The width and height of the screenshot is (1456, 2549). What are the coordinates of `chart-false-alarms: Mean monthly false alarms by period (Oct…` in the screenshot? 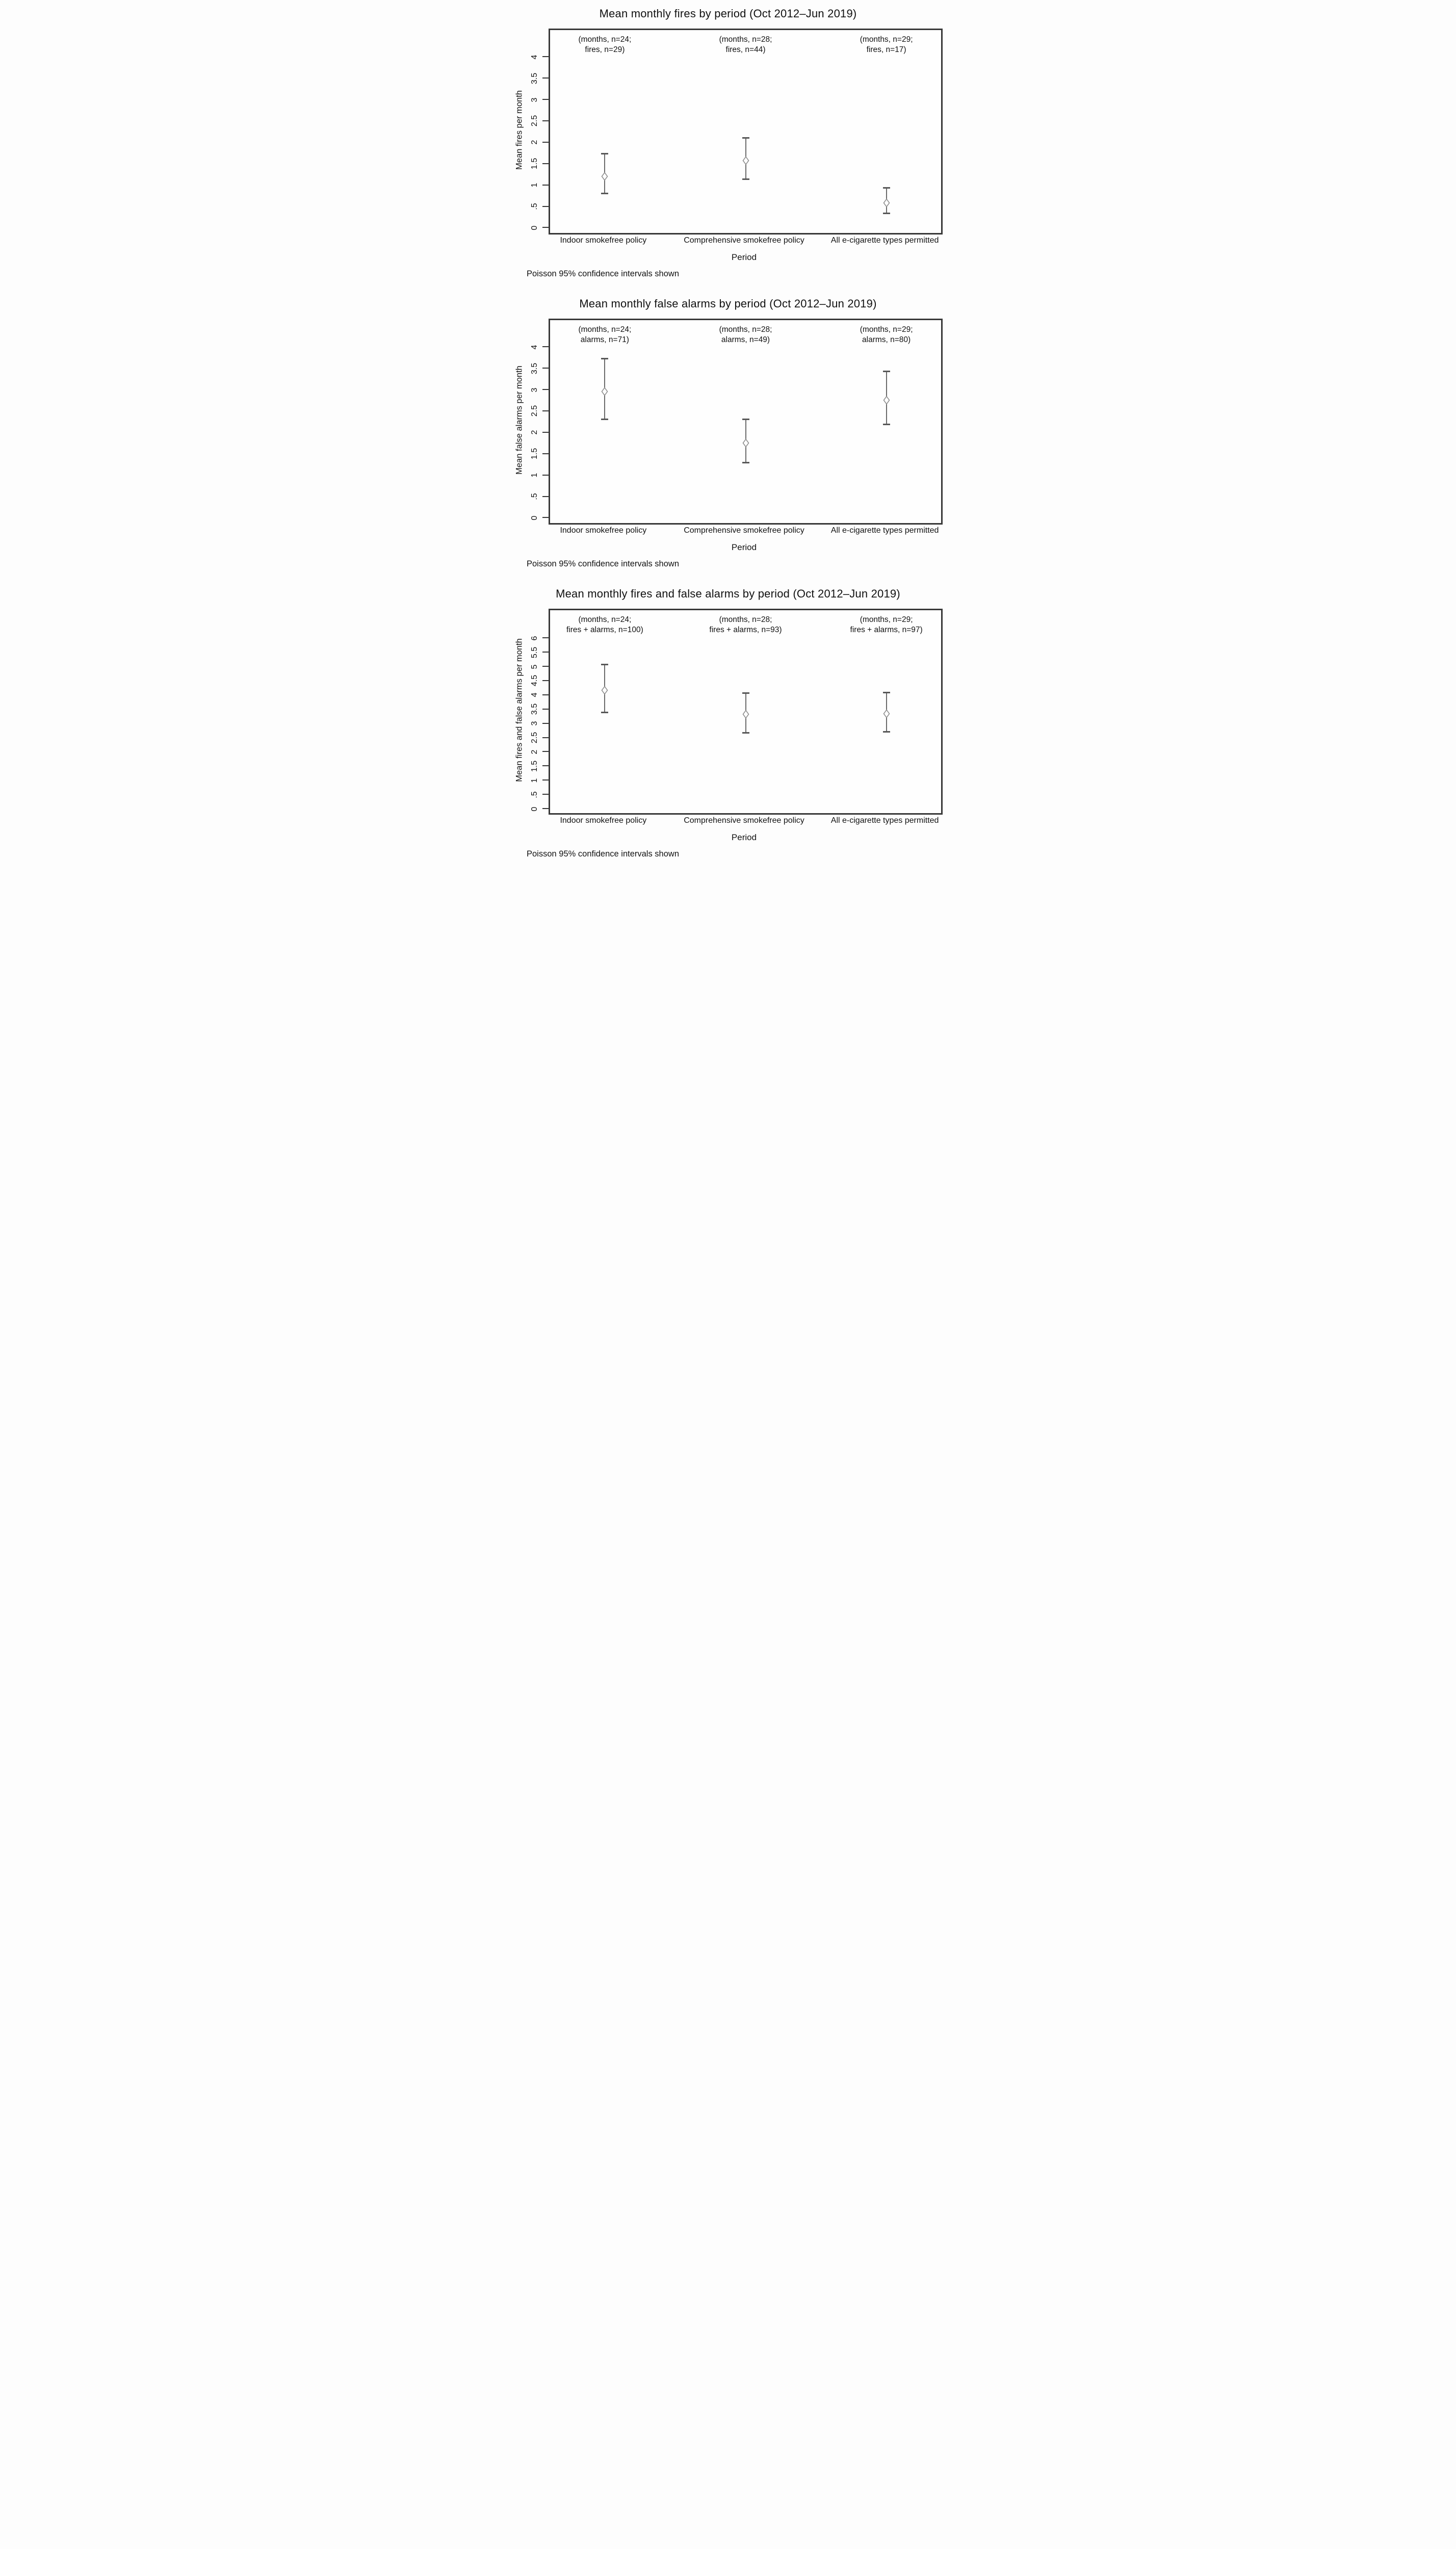 It's located at (728, 430).